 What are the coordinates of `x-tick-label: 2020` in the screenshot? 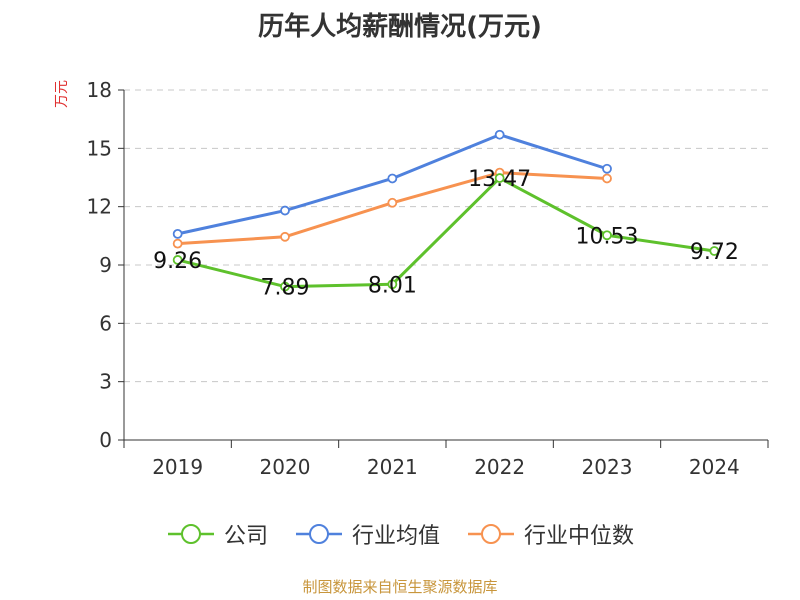 It's located at (285, 467).